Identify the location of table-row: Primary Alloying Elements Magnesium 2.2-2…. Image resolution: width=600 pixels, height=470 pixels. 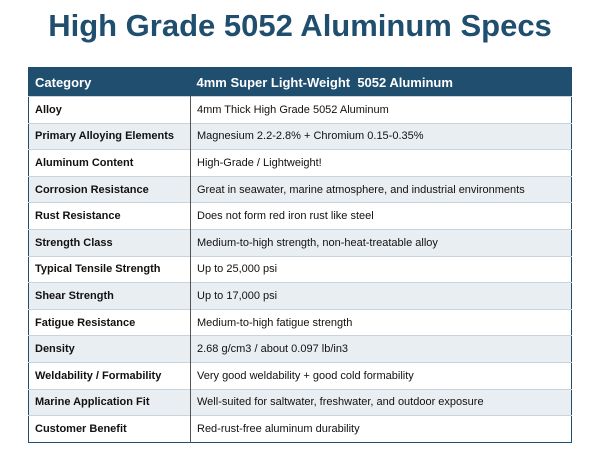
(300, 136).